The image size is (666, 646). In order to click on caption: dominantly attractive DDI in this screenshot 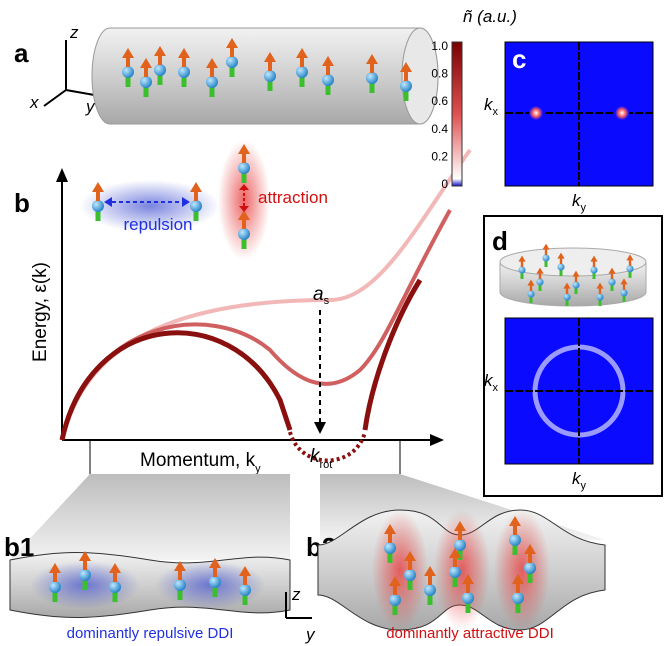, I will do `click(470, 633)`.